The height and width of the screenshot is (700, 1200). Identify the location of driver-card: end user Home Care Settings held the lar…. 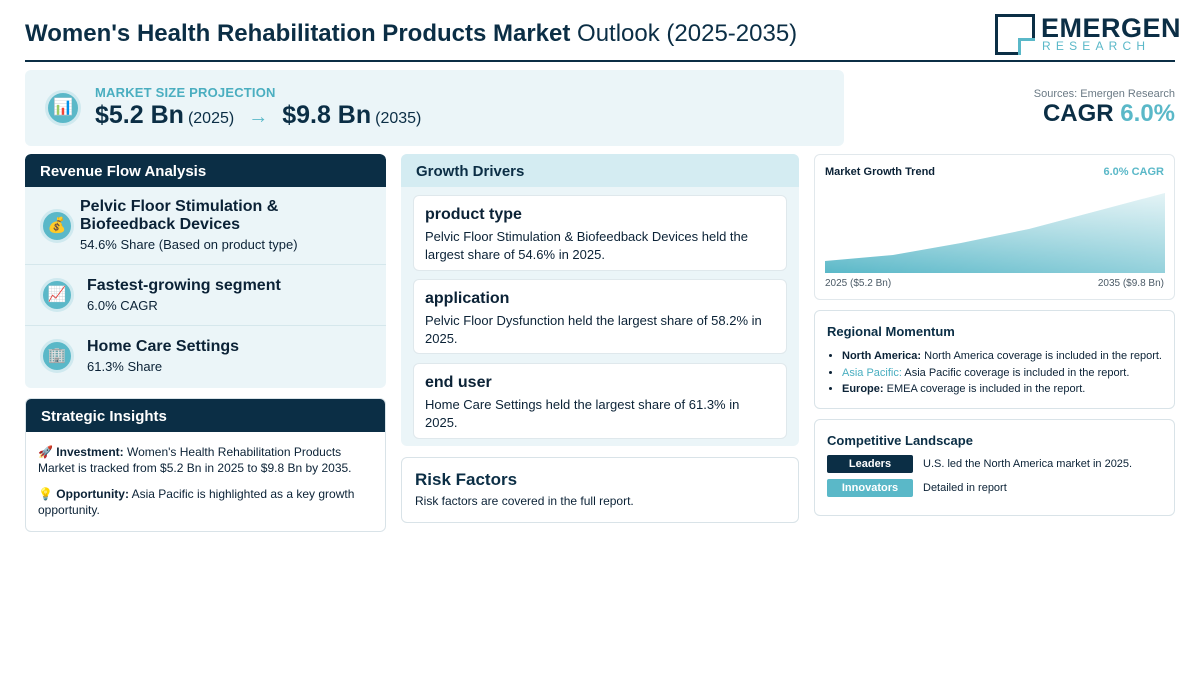
(600, 401).